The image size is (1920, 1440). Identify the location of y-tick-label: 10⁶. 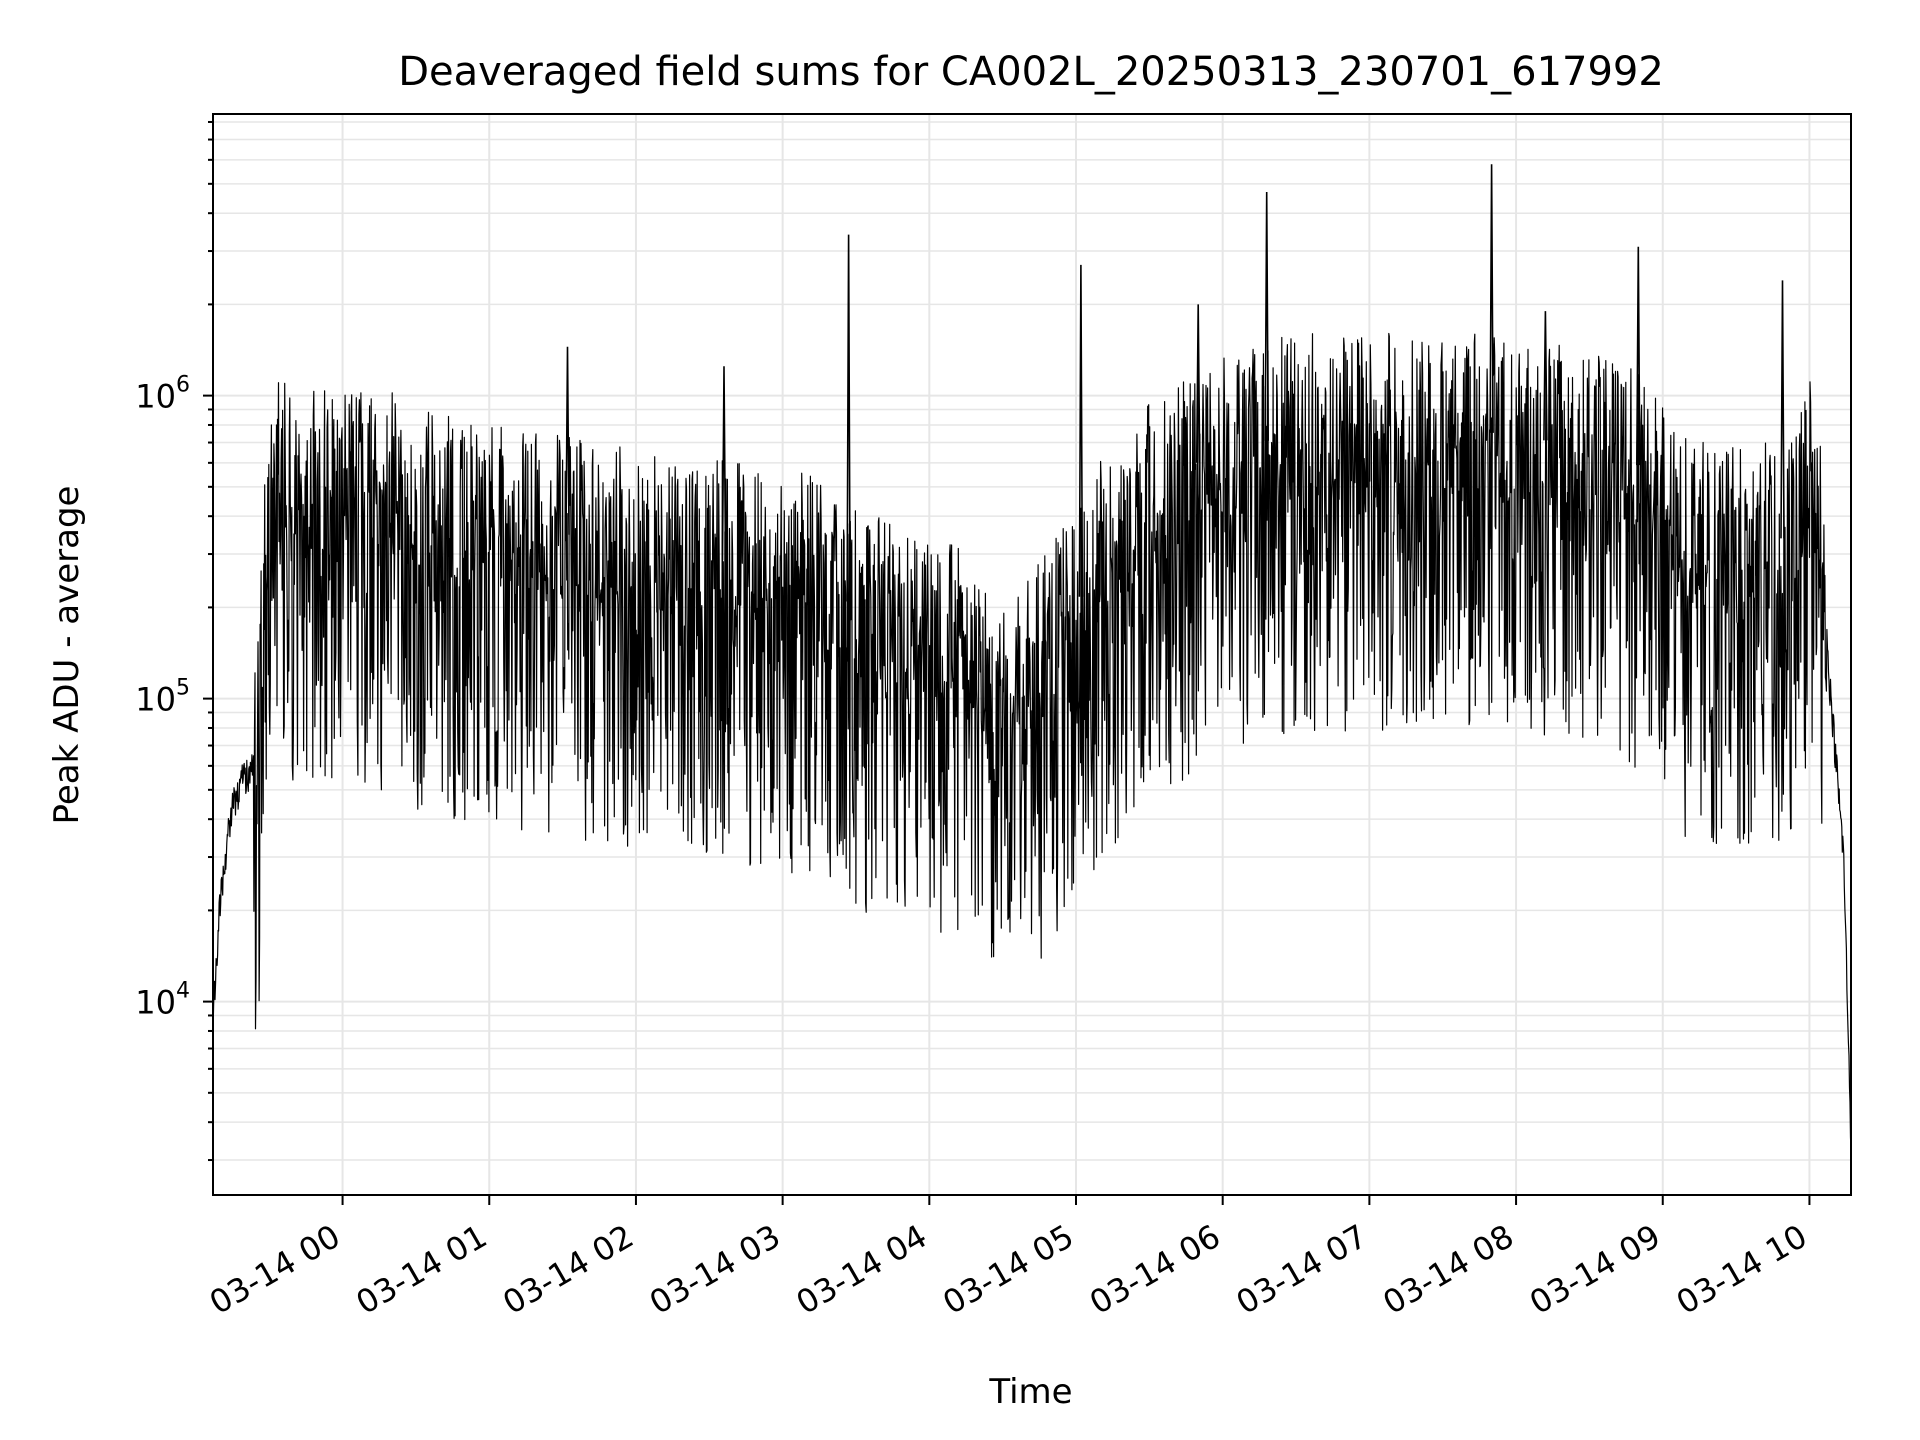
(162, 394).